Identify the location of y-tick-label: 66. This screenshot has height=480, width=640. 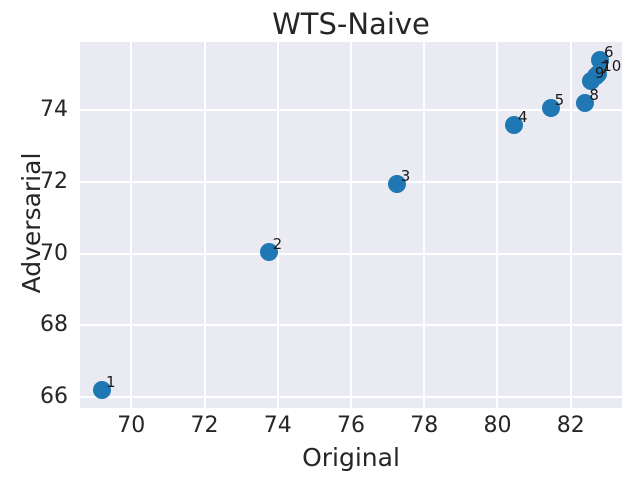
(54, 397).